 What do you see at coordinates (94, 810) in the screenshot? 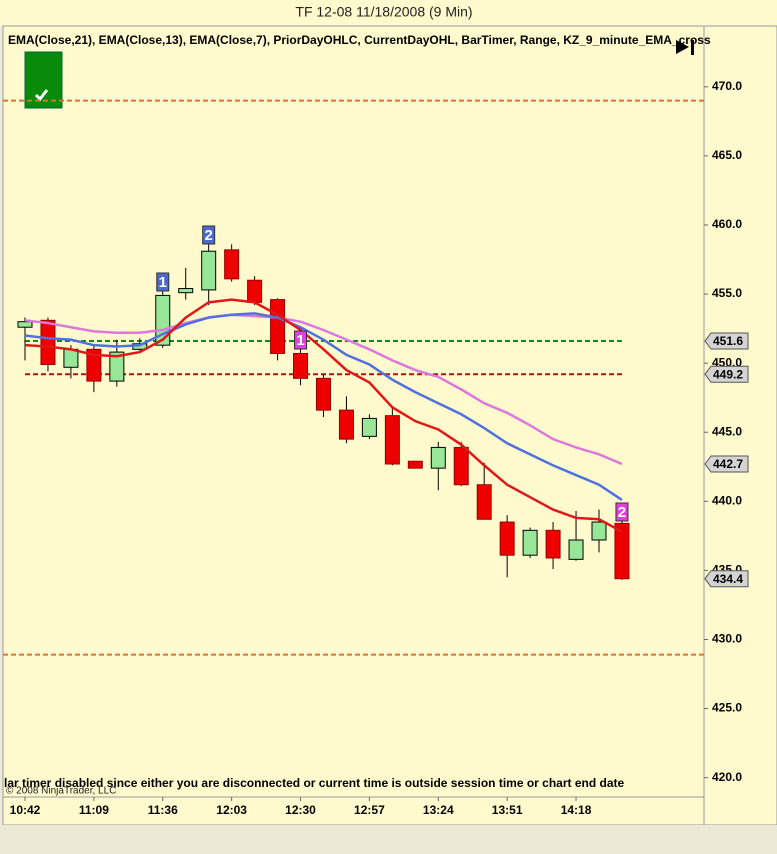
I see `x-tick-label: 11:09` at bounding box center [94, 810].